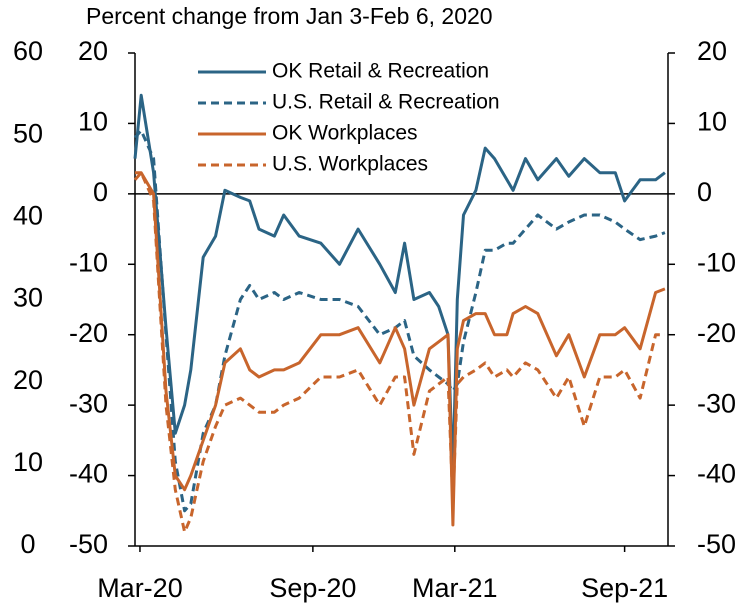 The image size is (748, 611). What do you see at coordinates (28, 133) in the screenshot?
I see `y3-tick-label: 50` at bounding box center [28, 133].